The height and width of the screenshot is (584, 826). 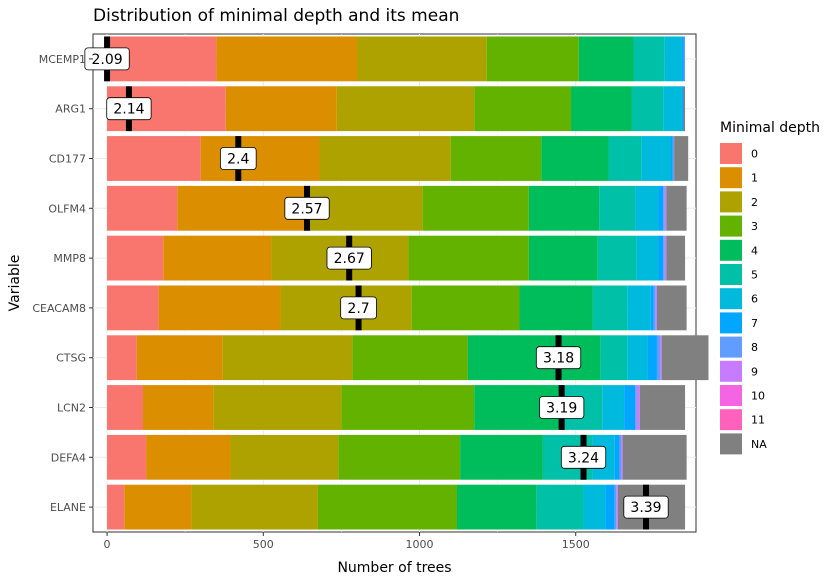 I want to click on legend-label: 3, so click(x=754, y=226).